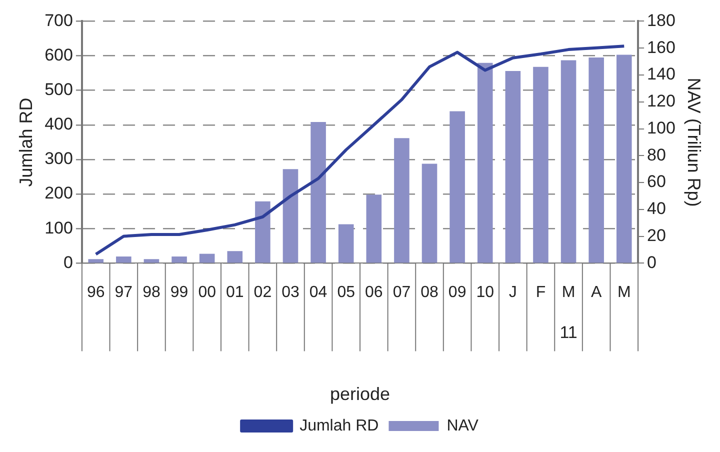 This screenshot has width=720, height=452. What do you see at coordinates (661, 20) in the screenshot?
I see `y2-tick-label: 180` at bounding box center [661, 20].